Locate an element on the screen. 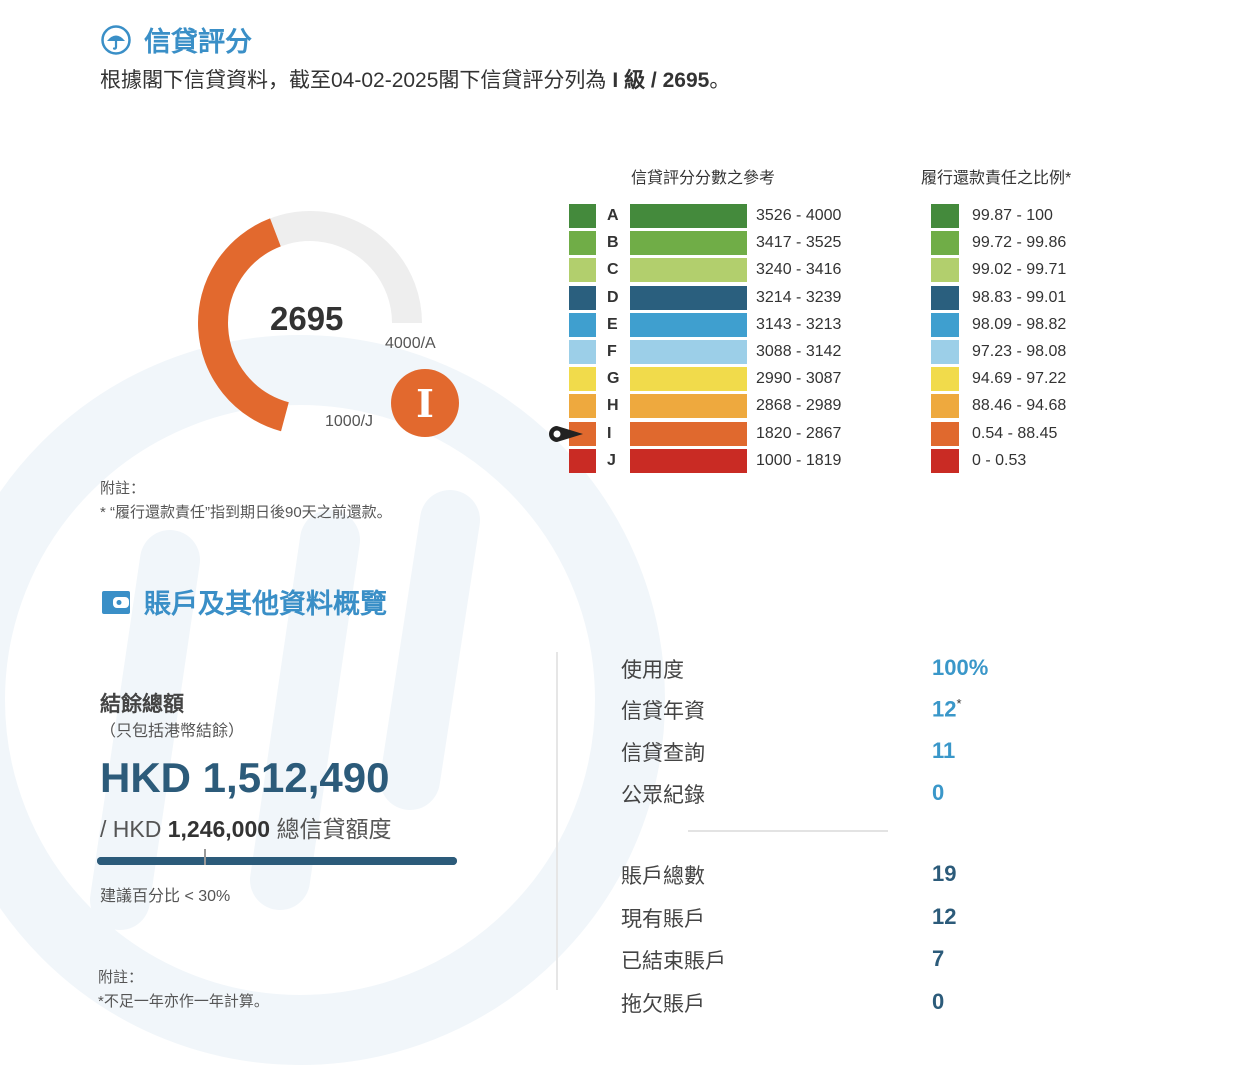 Image resolution: width=1260 pixels, height=1084 pixels. stat-value: 12* is located at coordinates (947, 709).